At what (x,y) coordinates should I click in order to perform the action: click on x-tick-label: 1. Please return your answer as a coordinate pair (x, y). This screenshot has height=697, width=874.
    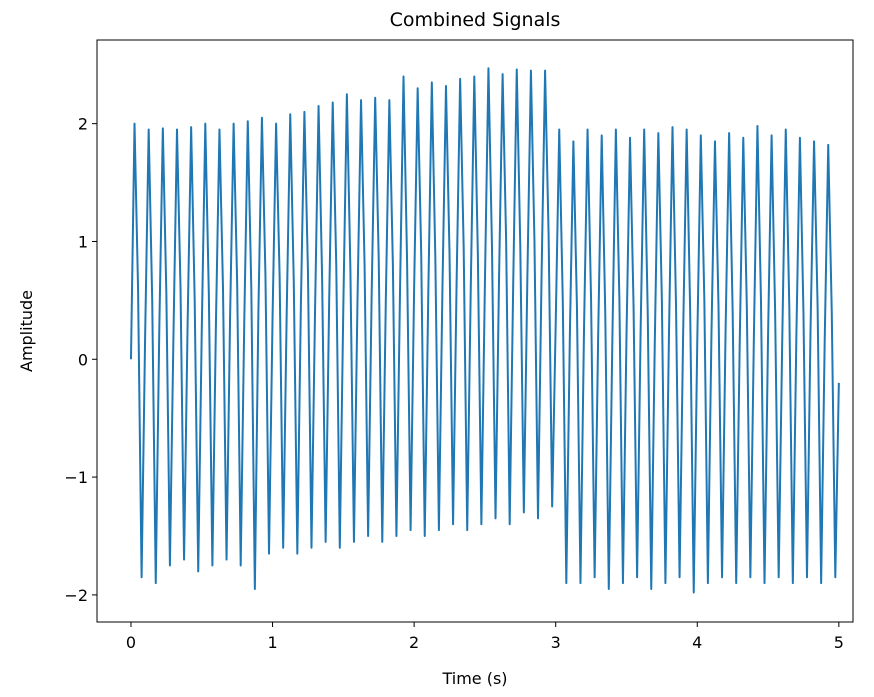
    Looking at the image, I should click on (272, 642).